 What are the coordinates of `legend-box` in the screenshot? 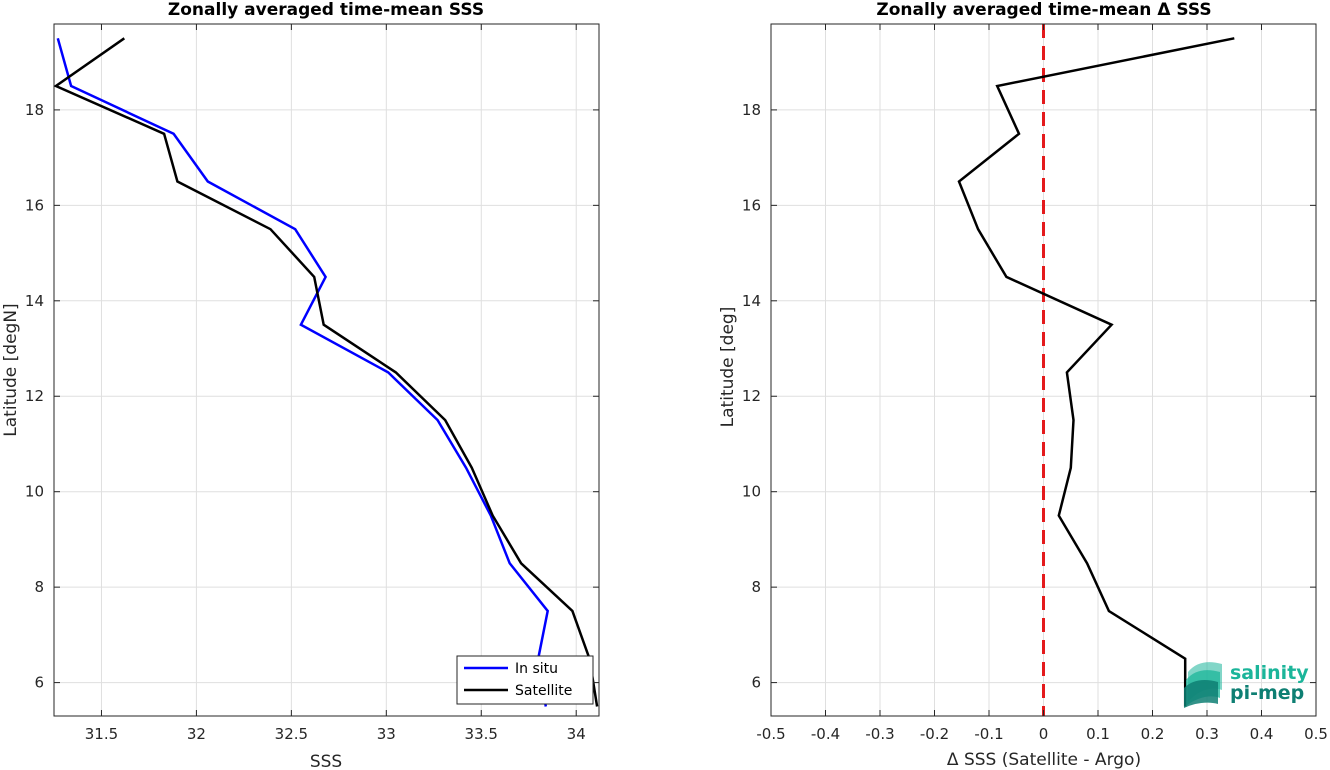 It's located at (525, 680).